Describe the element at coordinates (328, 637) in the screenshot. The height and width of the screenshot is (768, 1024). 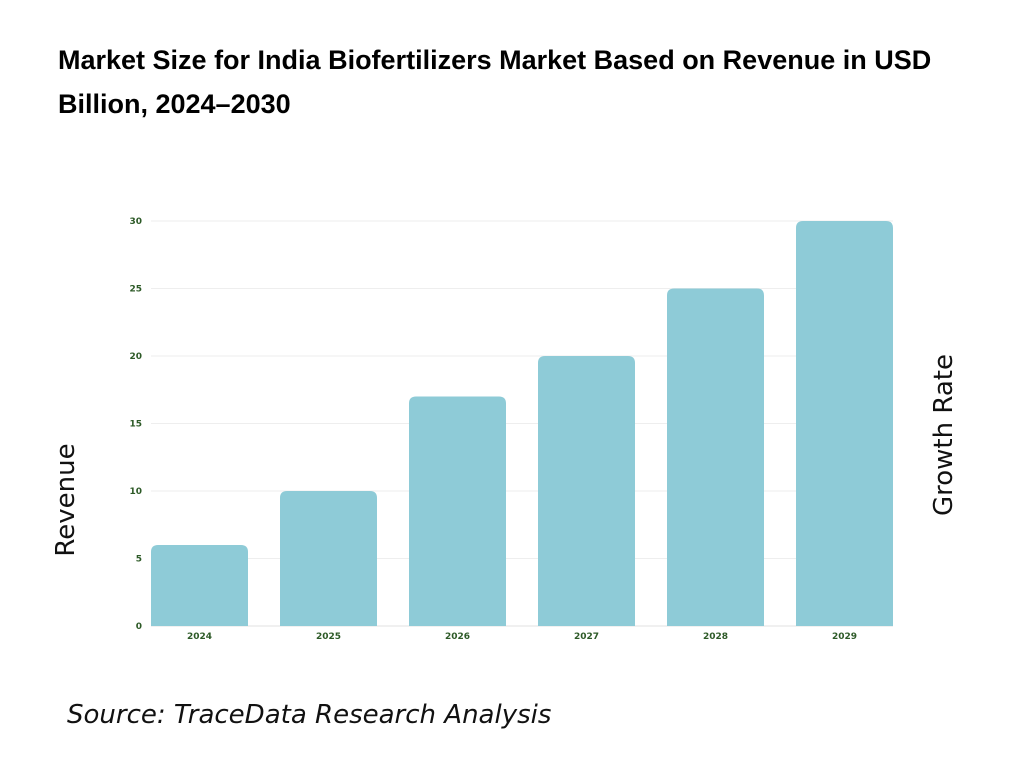
I see `x-tick-label: 2025` at that location.